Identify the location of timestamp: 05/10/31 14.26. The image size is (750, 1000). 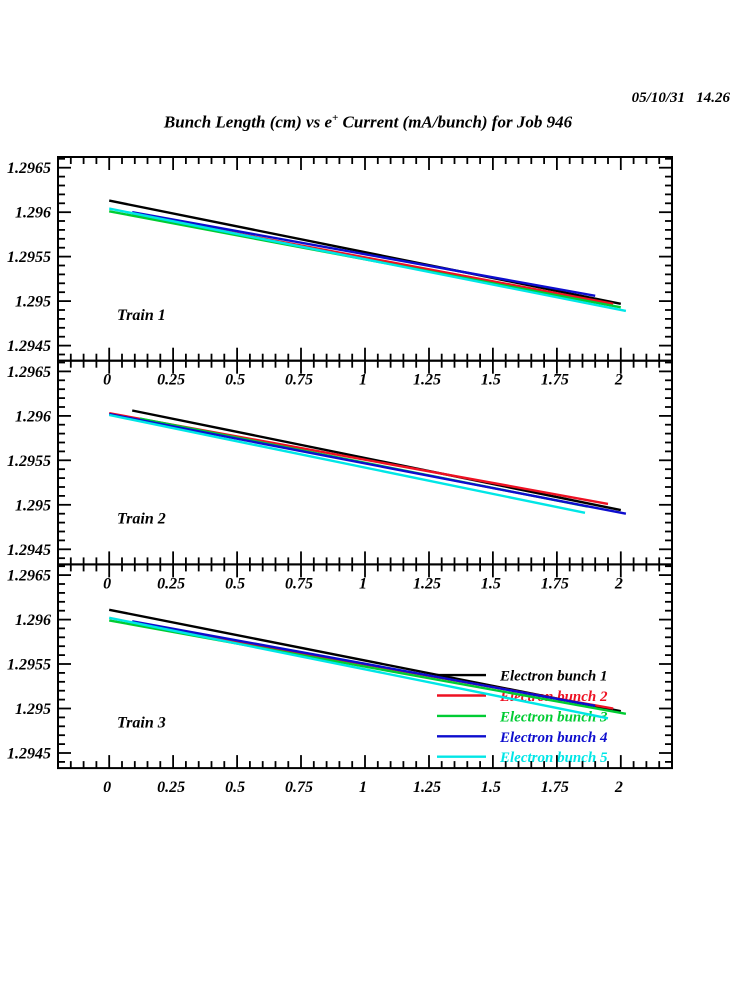
(680, 98).